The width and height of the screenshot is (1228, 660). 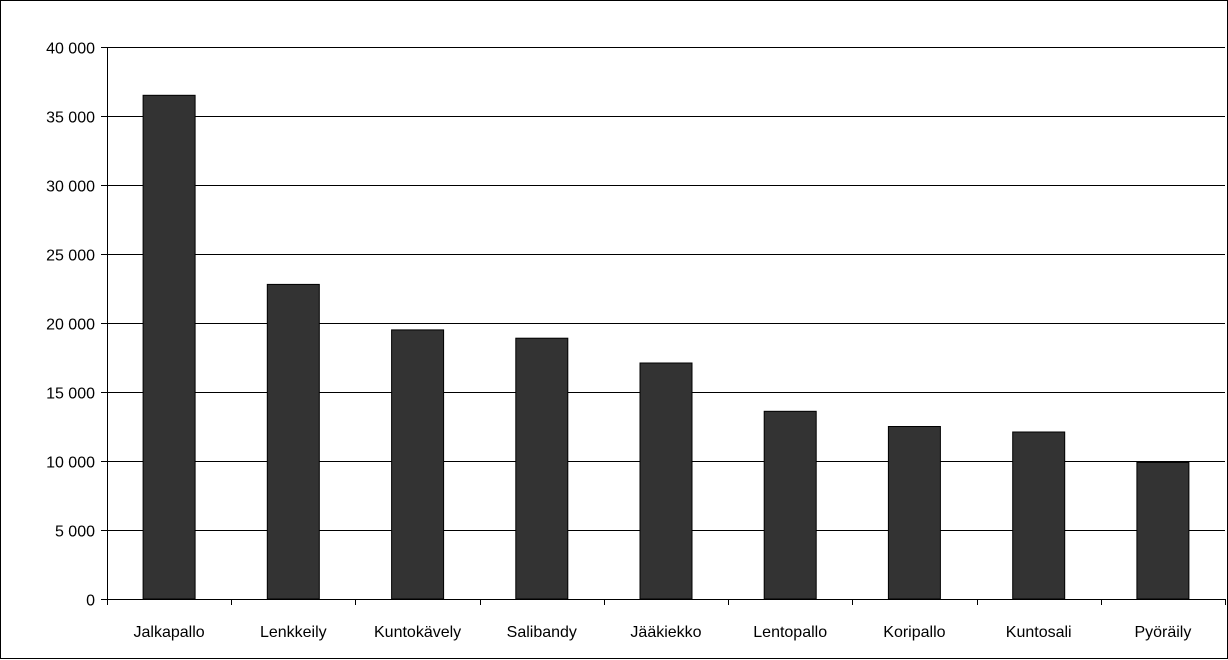 I want to click on y-tick-label: 0, so click(x=90, y=601).